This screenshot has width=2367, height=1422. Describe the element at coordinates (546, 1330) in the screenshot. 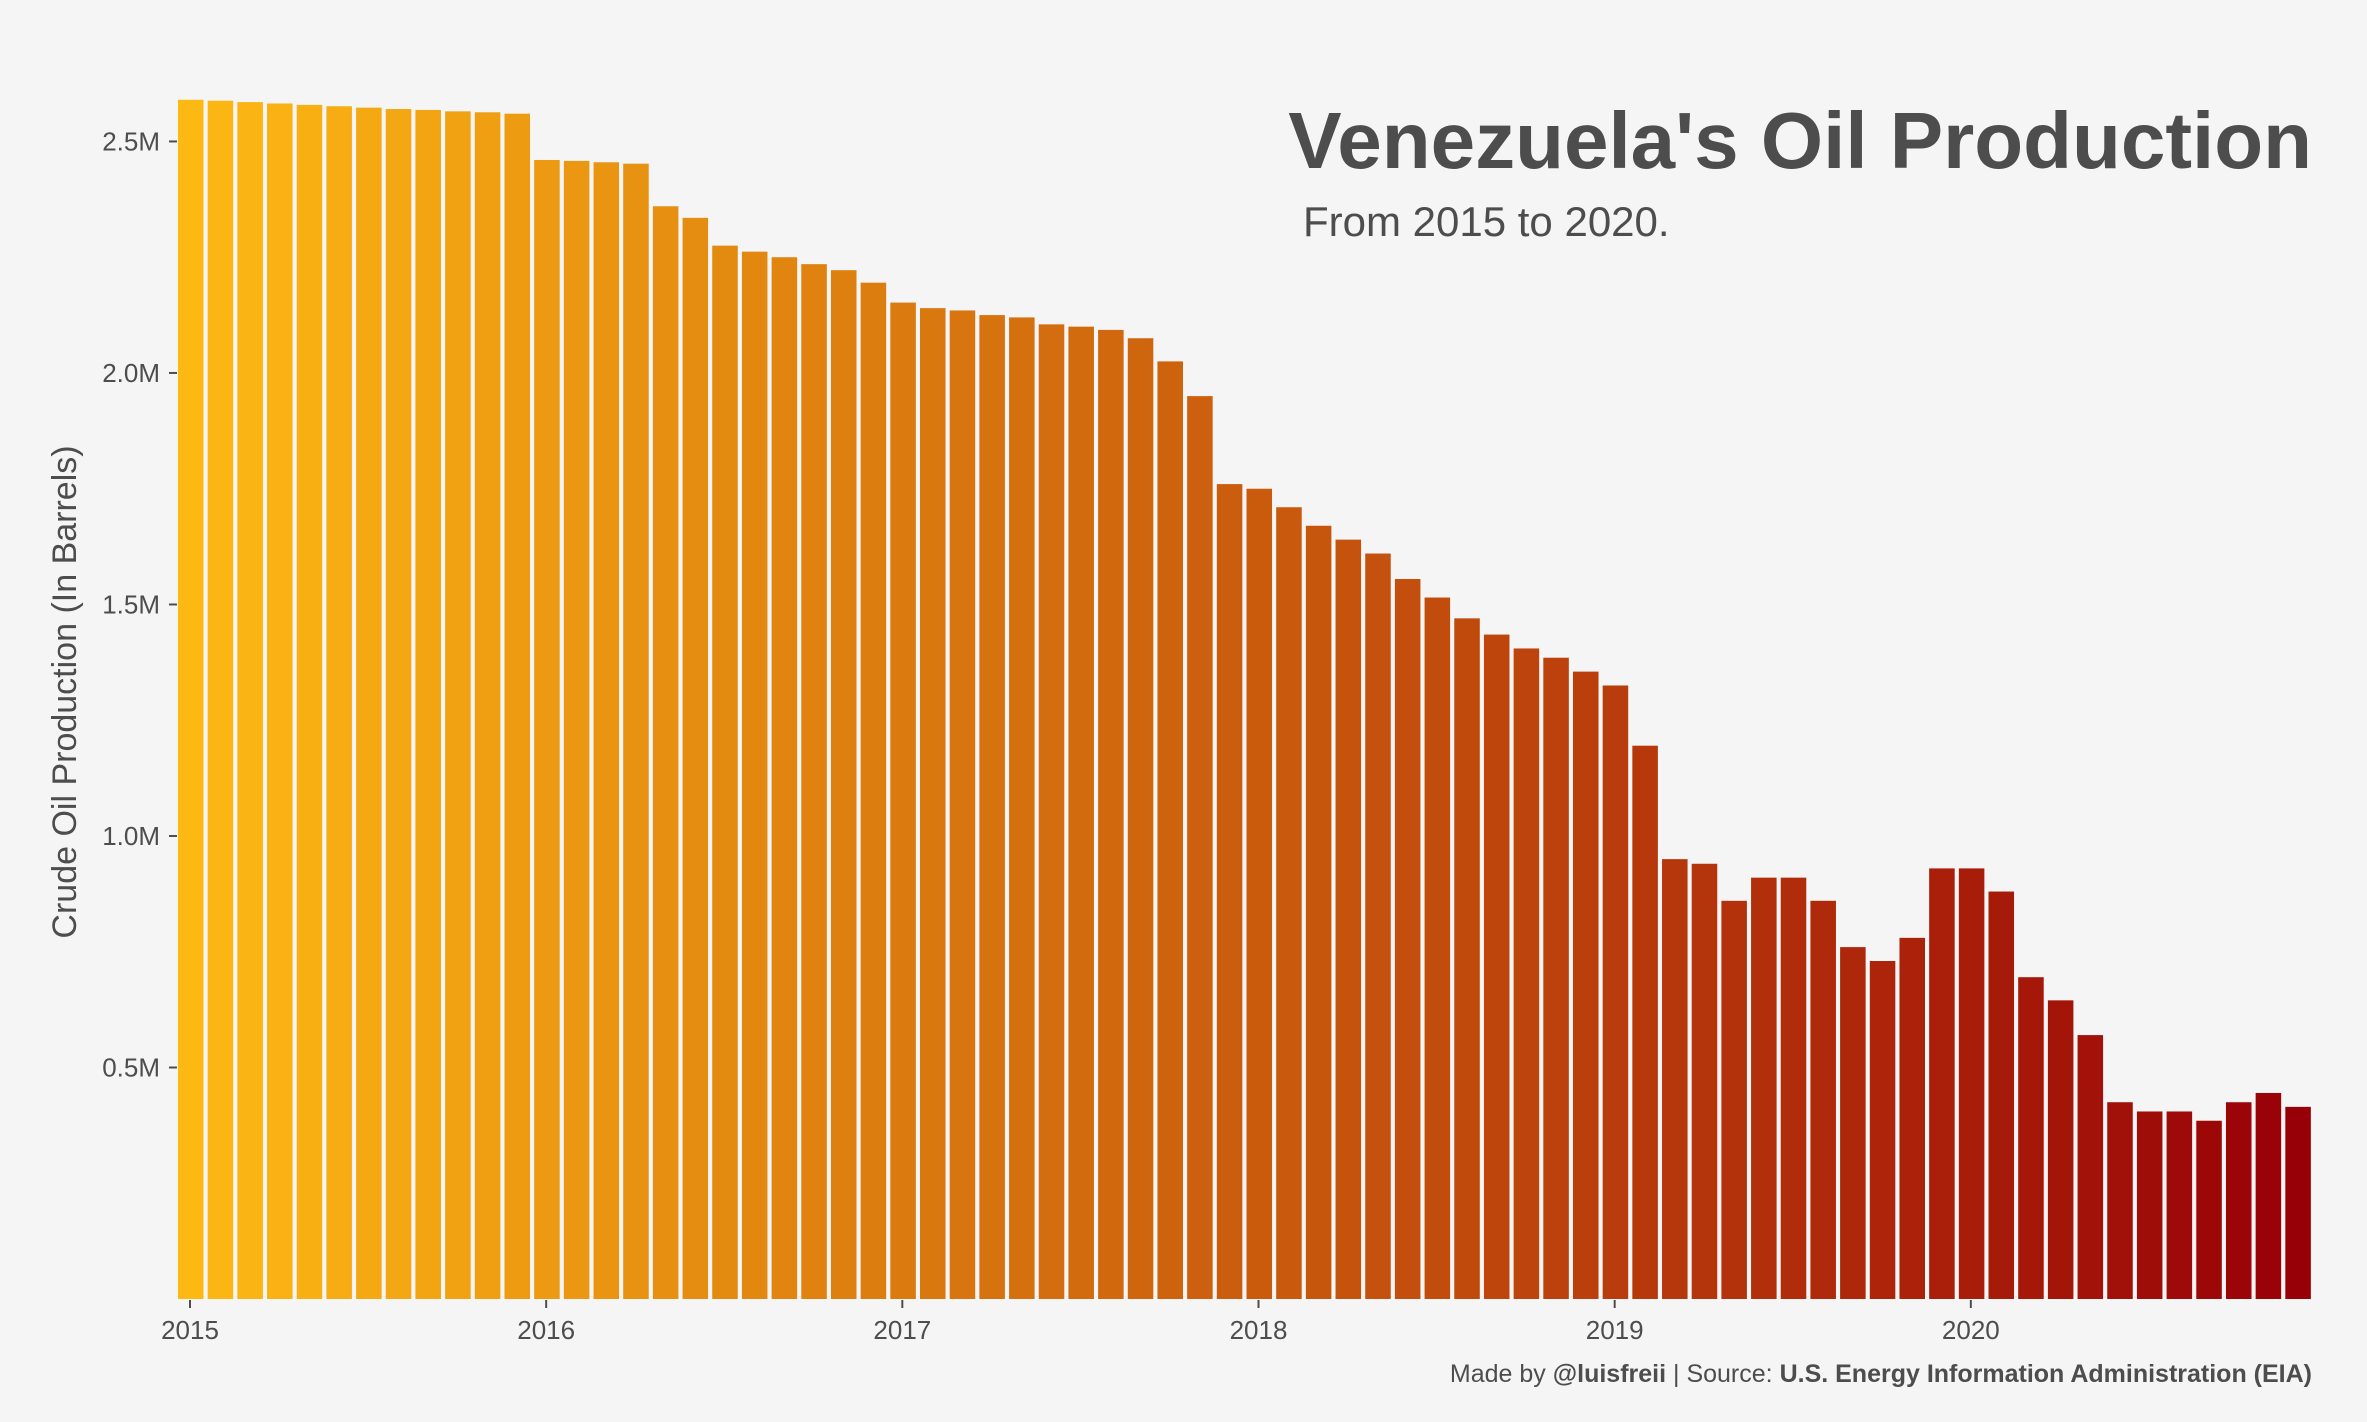

I see `x-tick-label: 2016` at that location.